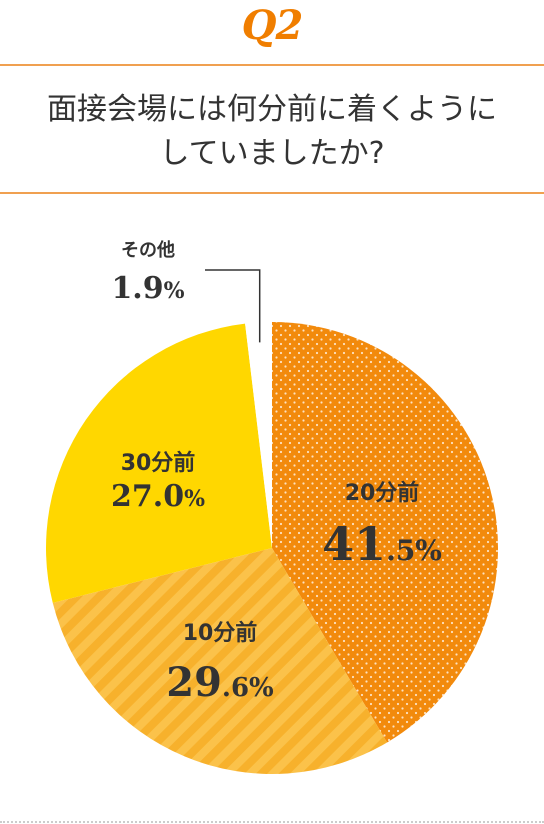 Image resolution: width=544 pixels, height=824 pixels. Describe the element at coordinates (272, 193) in the screenshot. I see `bottom-divider` at that location.